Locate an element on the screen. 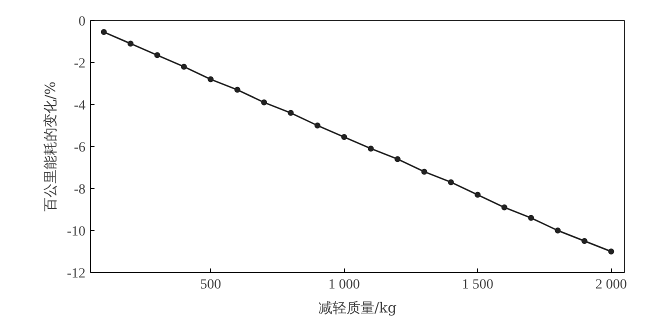 The height and width of the screenshot is (332, 669). x-tick-label: 1 000 is located at coordinates (344, 285).